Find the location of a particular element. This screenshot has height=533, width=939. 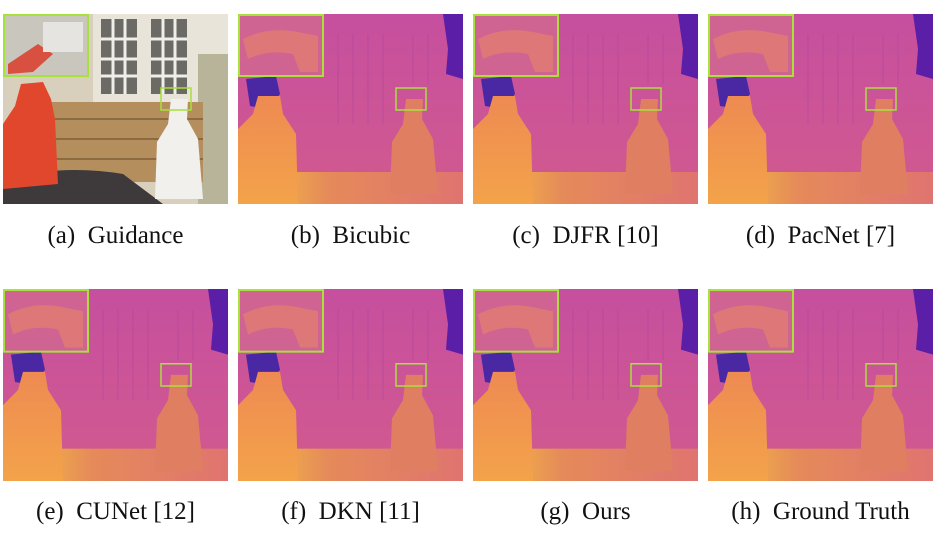

subfigure: (d) PacNet [7] is located at coordinates (820, 131).